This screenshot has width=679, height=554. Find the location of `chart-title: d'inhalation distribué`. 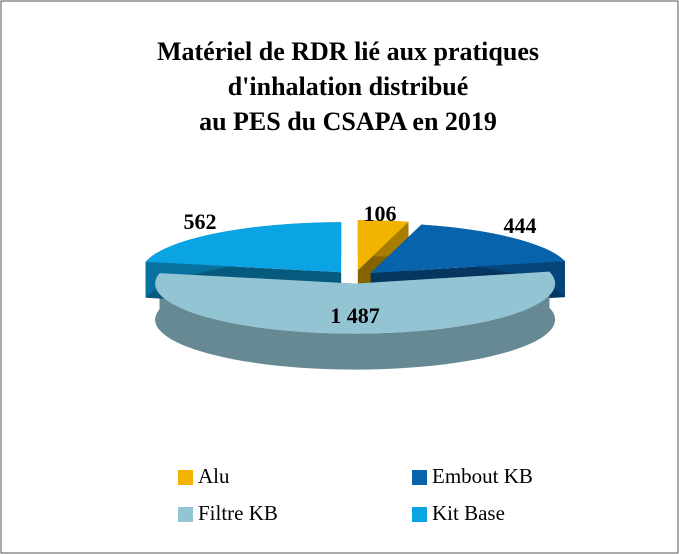

chart-title: d'inhalation distribué is located at coordinates (348, 86).